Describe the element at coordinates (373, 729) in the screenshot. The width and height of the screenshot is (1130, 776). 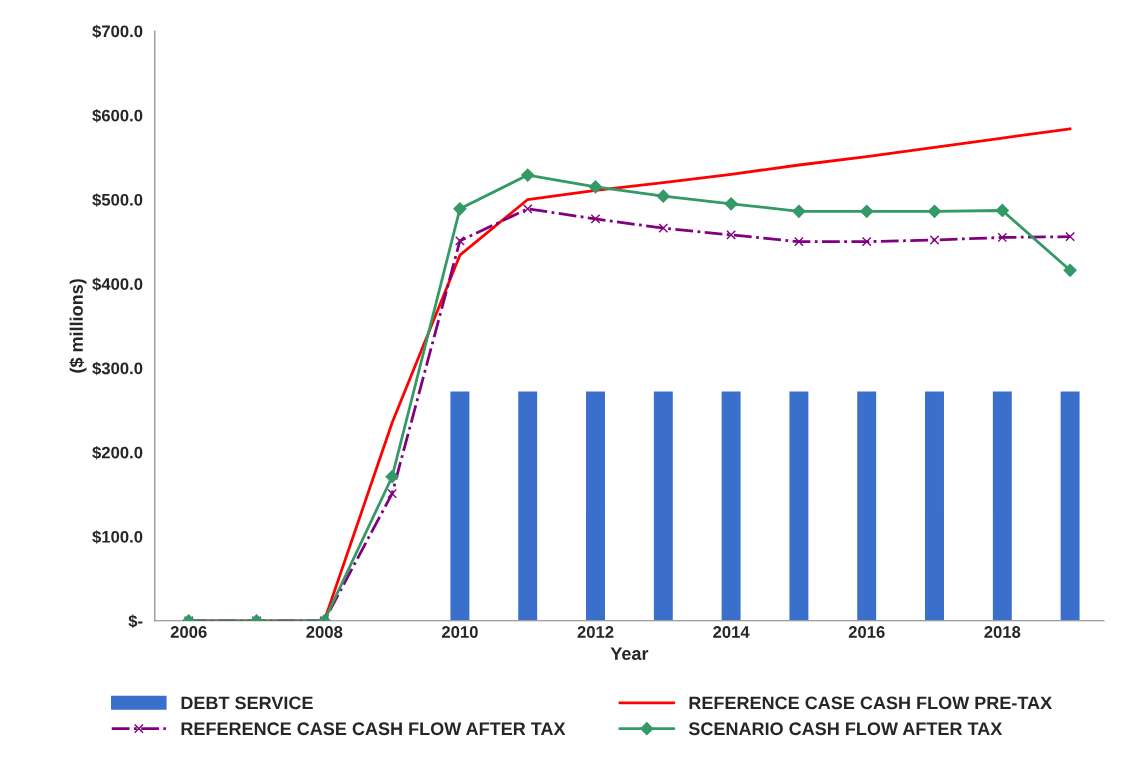
I see `legend-label: REFERENCE CASE CASH FLOW AFTER TAX` at that location.